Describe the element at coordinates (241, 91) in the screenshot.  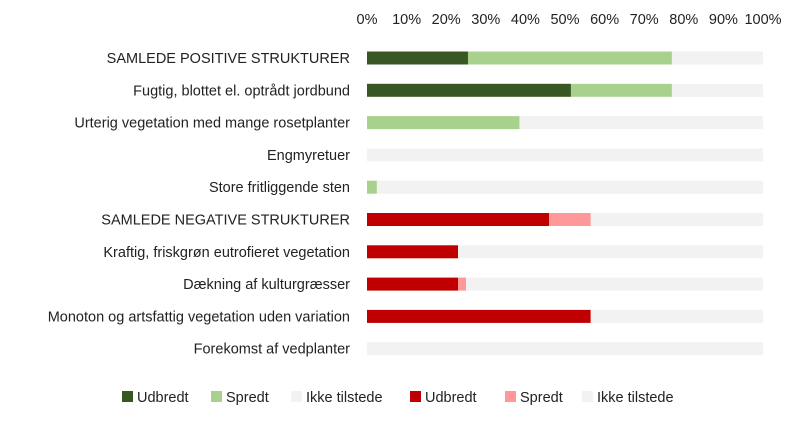
I see `category-label: Fugtig, blottet el. optrådt jordbund` at that location.